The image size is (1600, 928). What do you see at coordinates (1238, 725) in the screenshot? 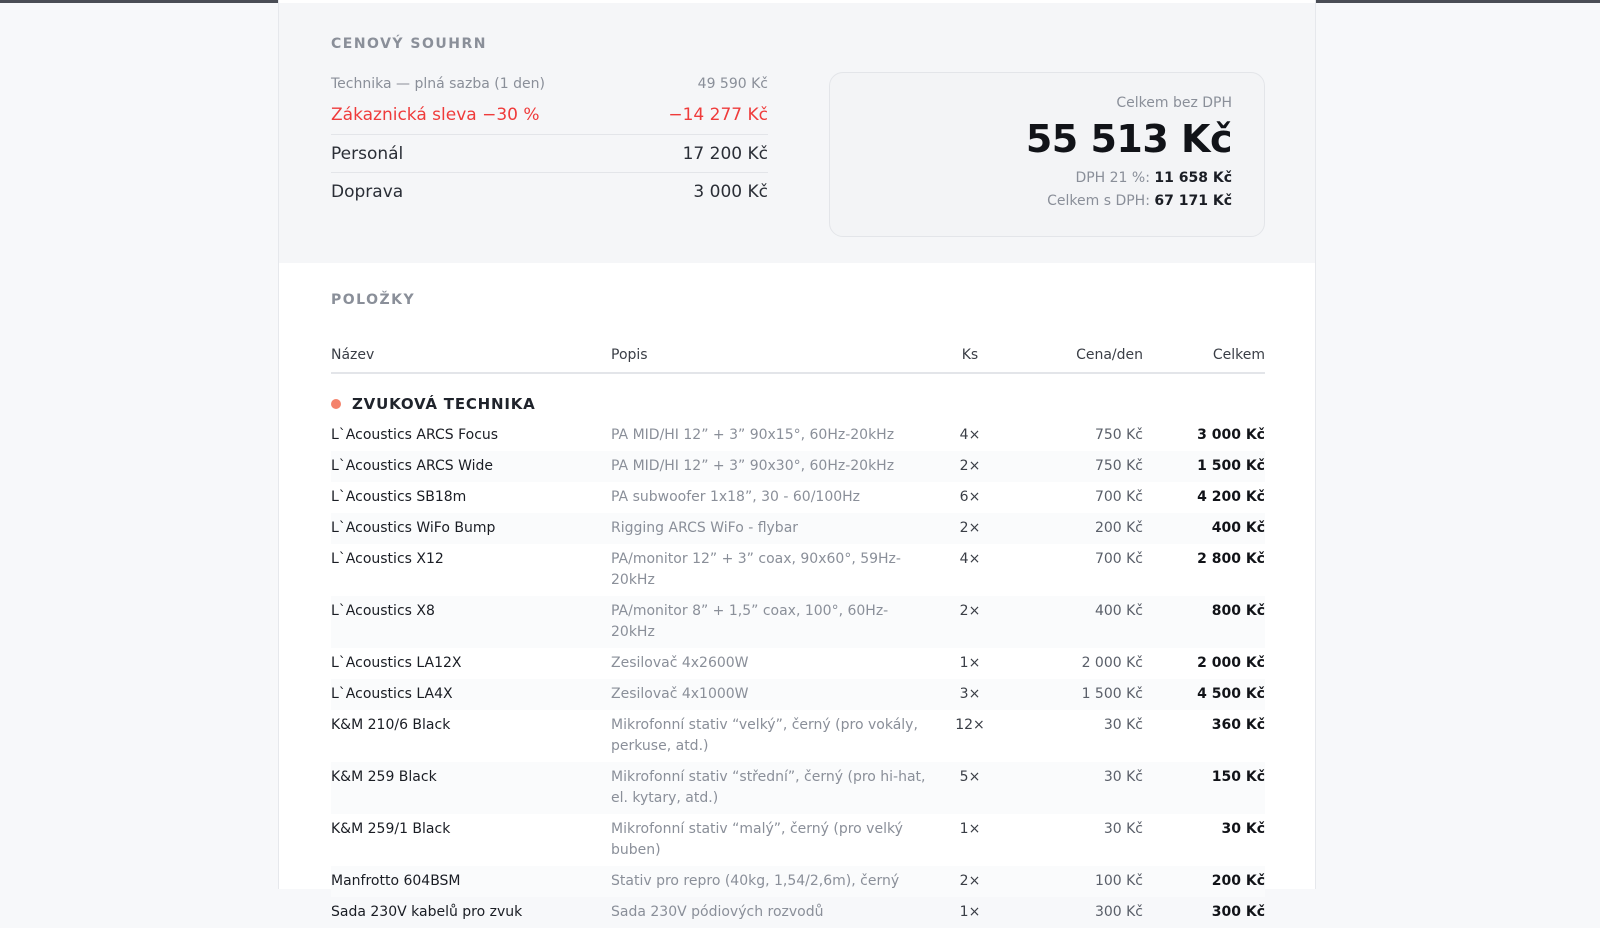
I see `item-total: 360 Kč` at bounding box center [1238, 725].